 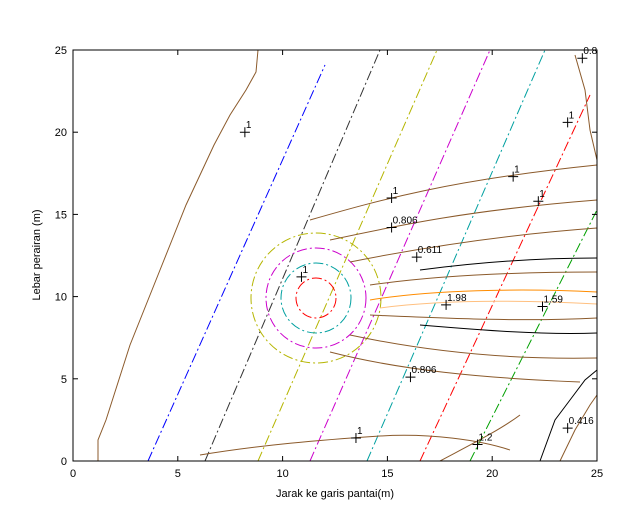 What do you see at coordinates (554, 299) in the screenshot?
I see `contour-label: 1.59` at bounding box center [554, 299].